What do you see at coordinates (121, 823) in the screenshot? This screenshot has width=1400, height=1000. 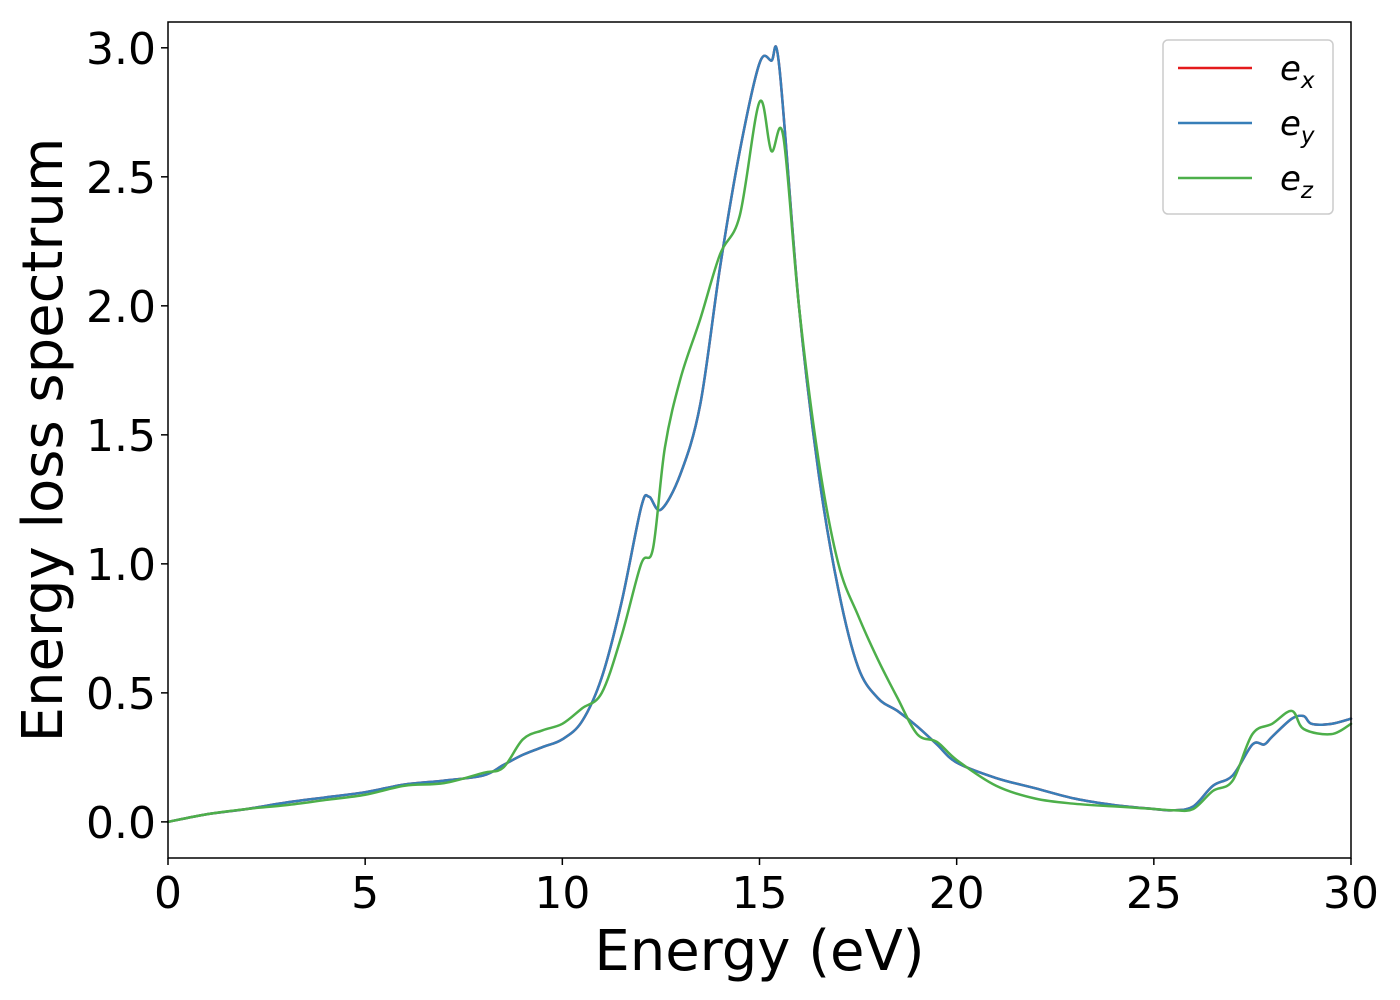 I see `y-tick-label: 0.0` at bounding box center [121, 823].